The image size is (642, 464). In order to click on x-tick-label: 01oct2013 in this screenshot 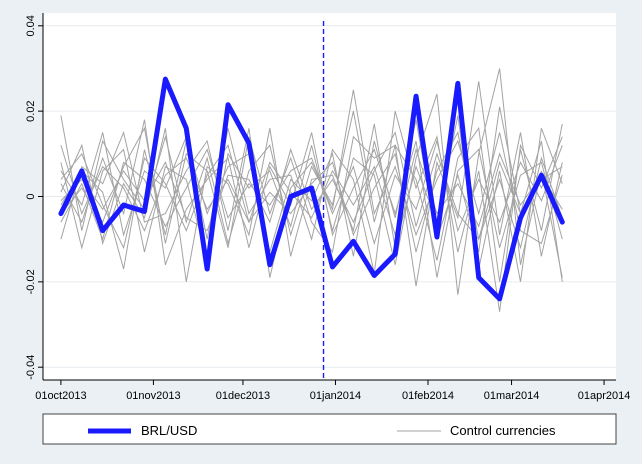, I will do `click(60, 396)`.